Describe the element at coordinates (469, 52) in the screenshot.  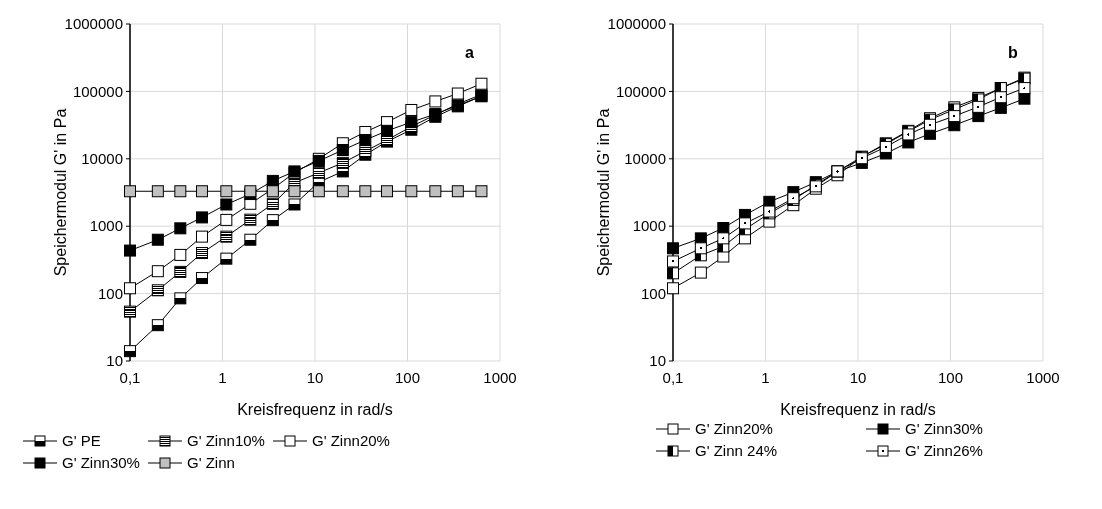
I see `annotation: a` at that location.